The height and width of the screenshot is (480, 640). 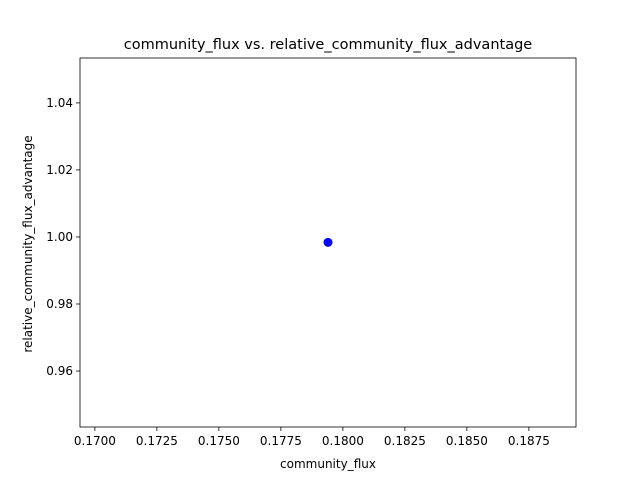 What do you see at coordinates (59, 304) in the screenshot?
I see `y-tick-label: 0.98` at bounding box center [59, 304].